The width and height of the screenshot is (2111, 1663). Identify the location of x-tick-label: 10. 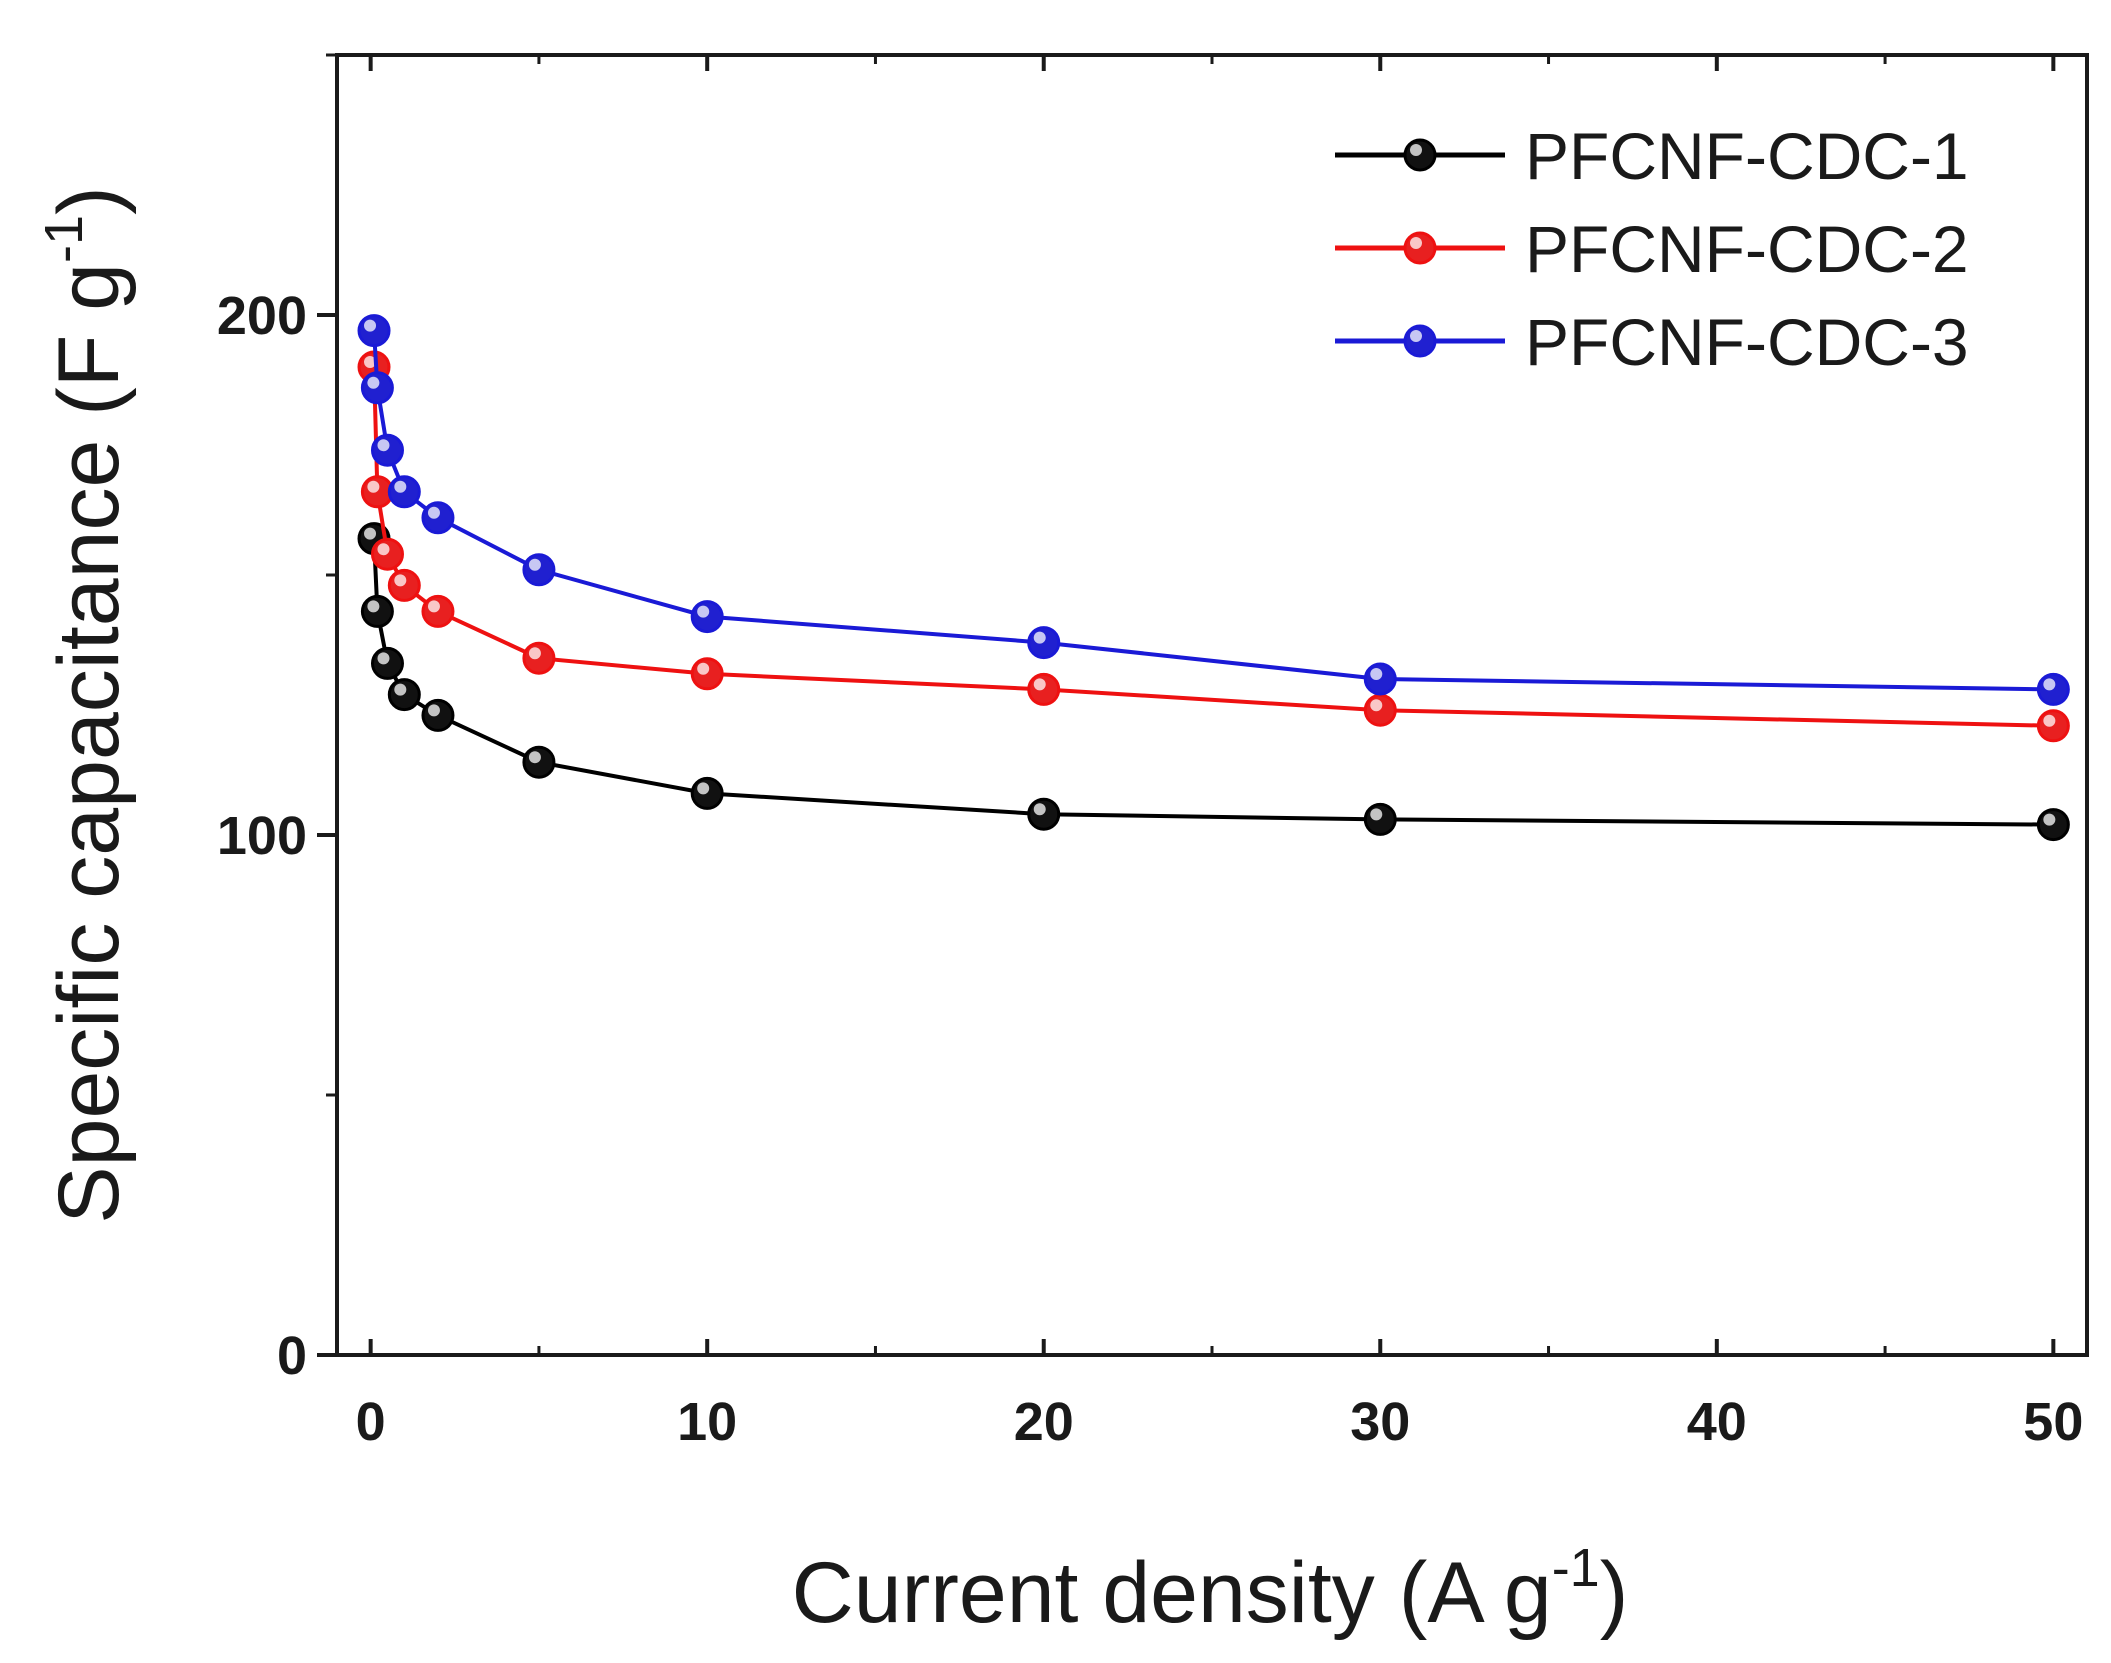
(707, 1422).